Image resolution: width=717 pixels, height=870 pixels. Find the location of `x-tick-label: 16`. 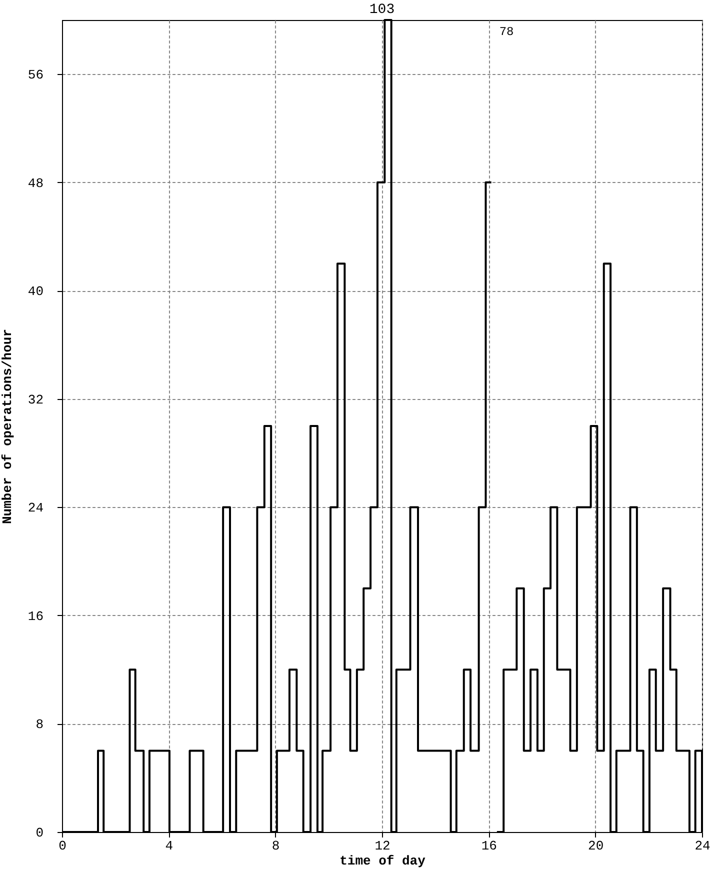

x-tick-label: 16 is located at coordinates (489, 846).